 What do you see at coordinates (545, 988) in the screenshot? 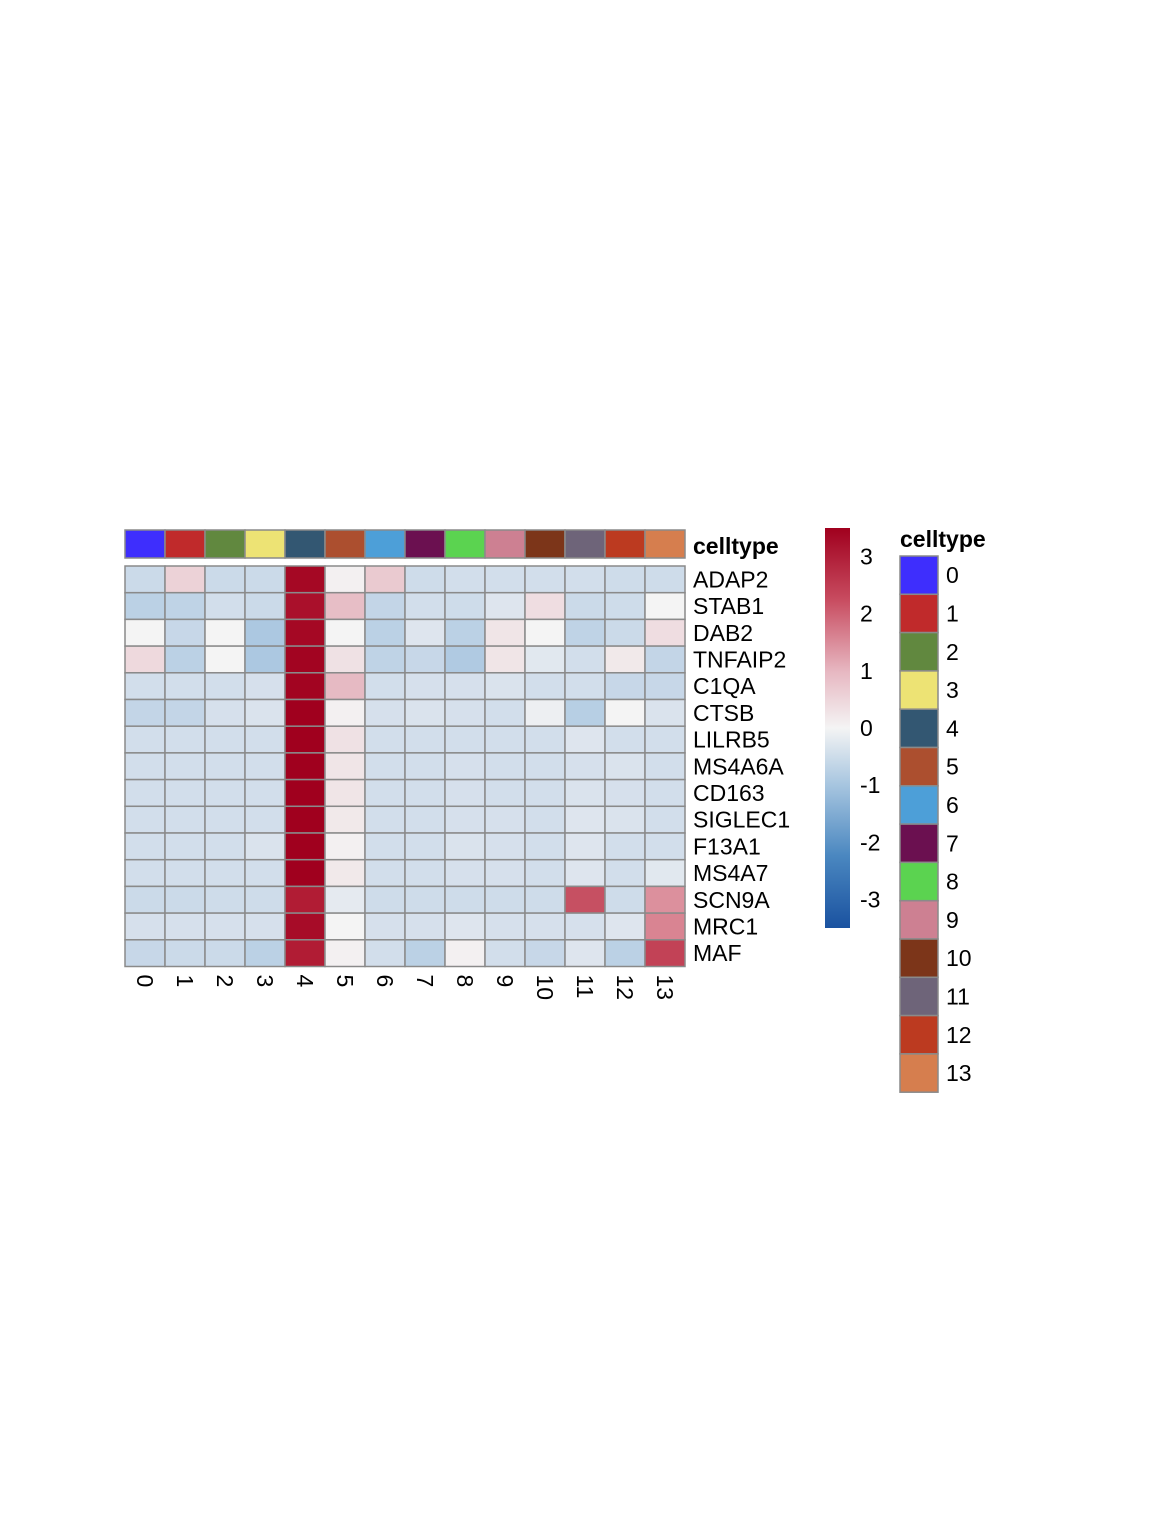
I see `column-label: 10` at bounding box center [545, 988].